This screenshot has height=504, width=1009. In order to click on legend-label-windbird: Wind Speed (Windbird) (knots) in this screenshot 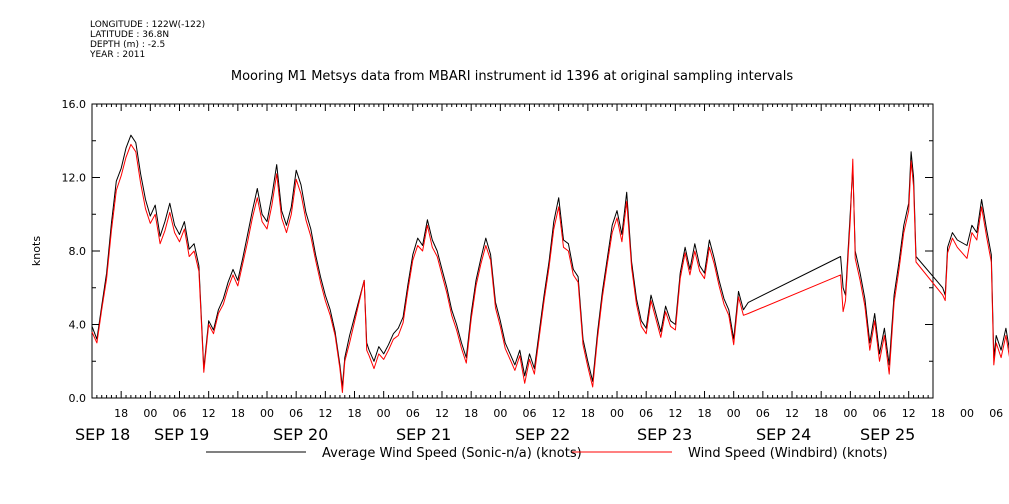, I will do `click(788, 453)`.